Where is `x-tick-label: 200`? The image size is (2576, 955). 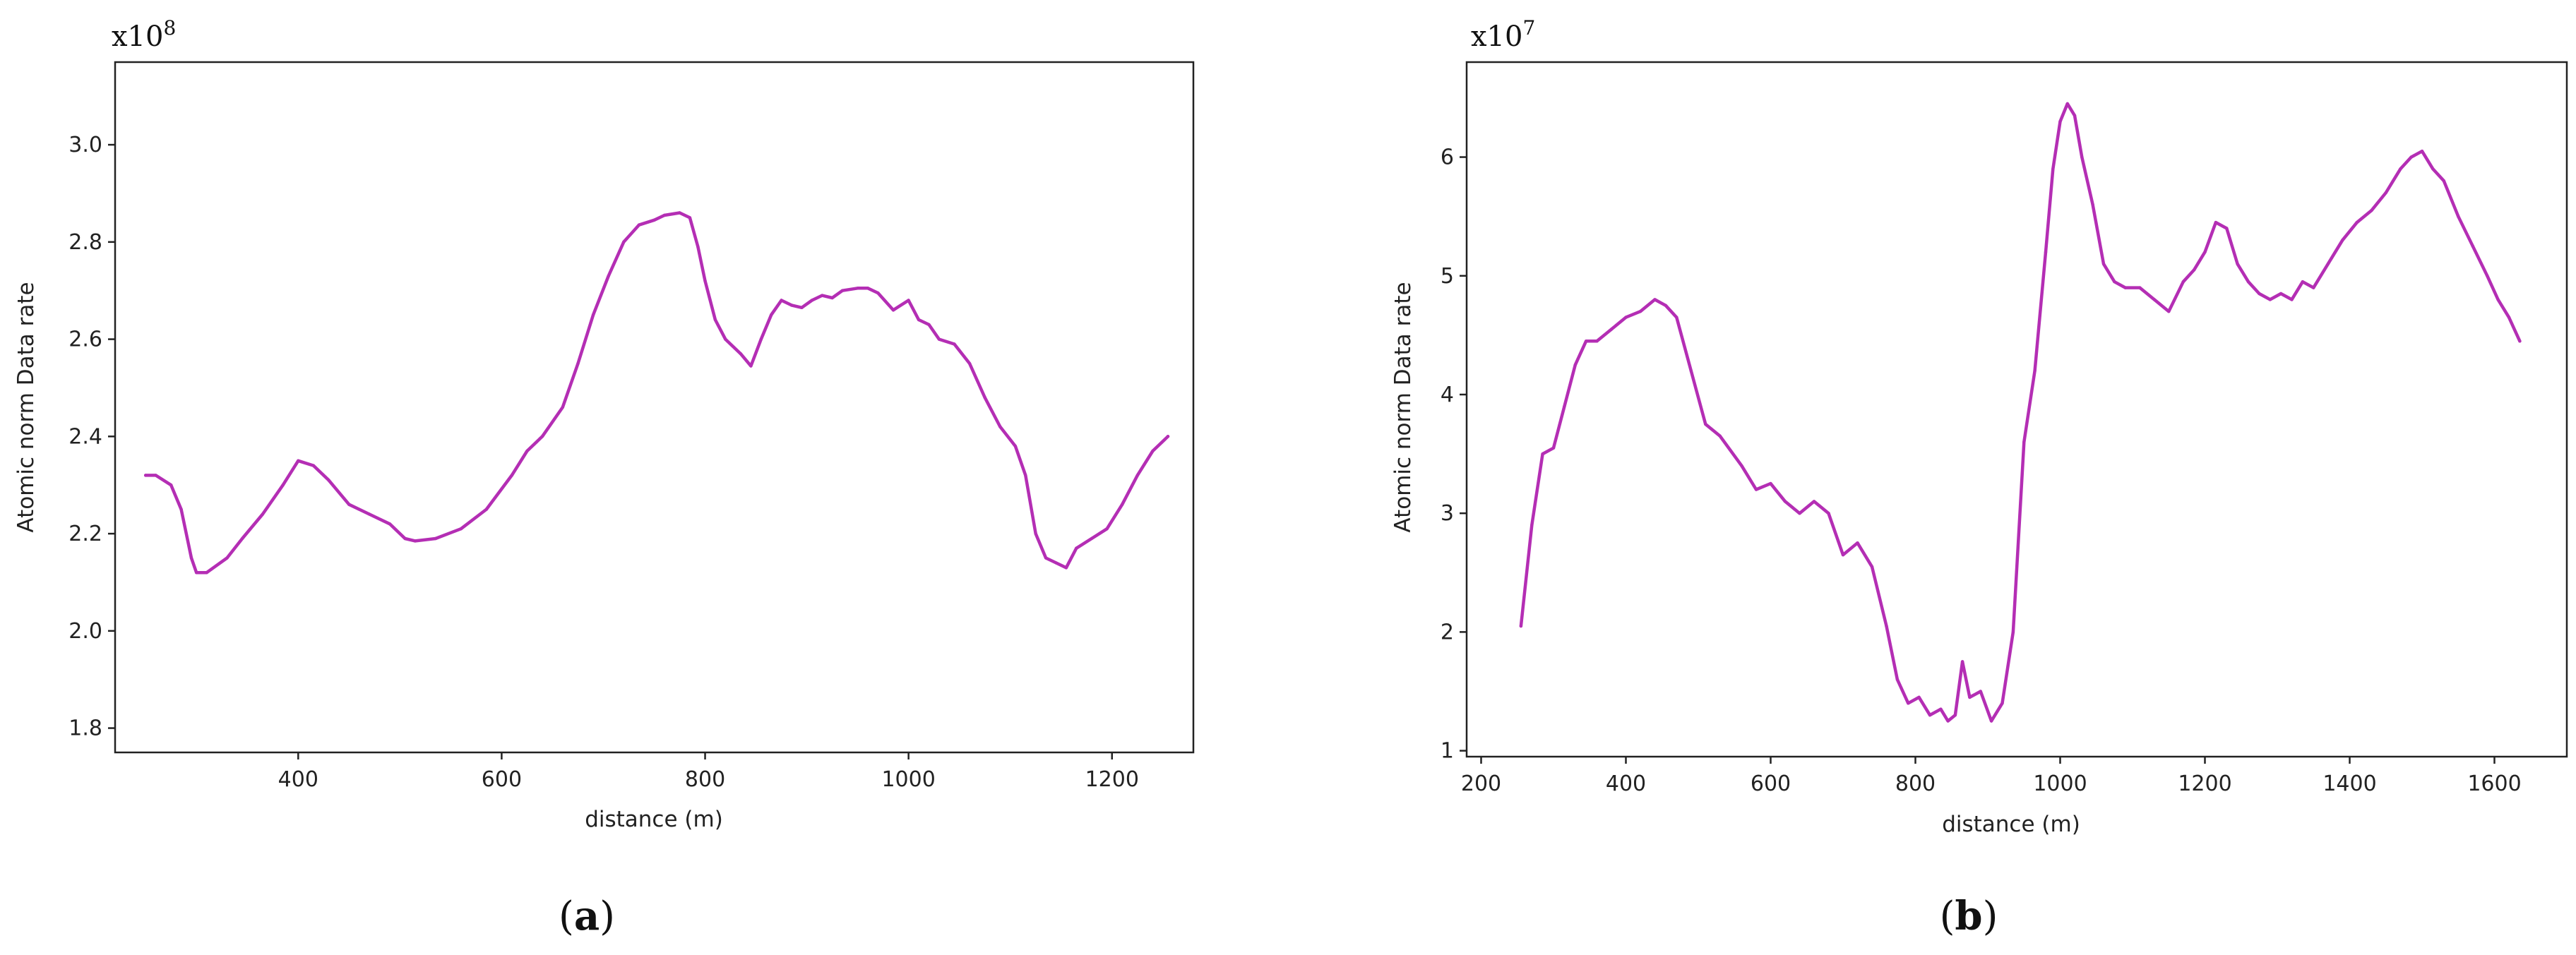
x-tick-label: 200 is located at coordinates (1481, 783).